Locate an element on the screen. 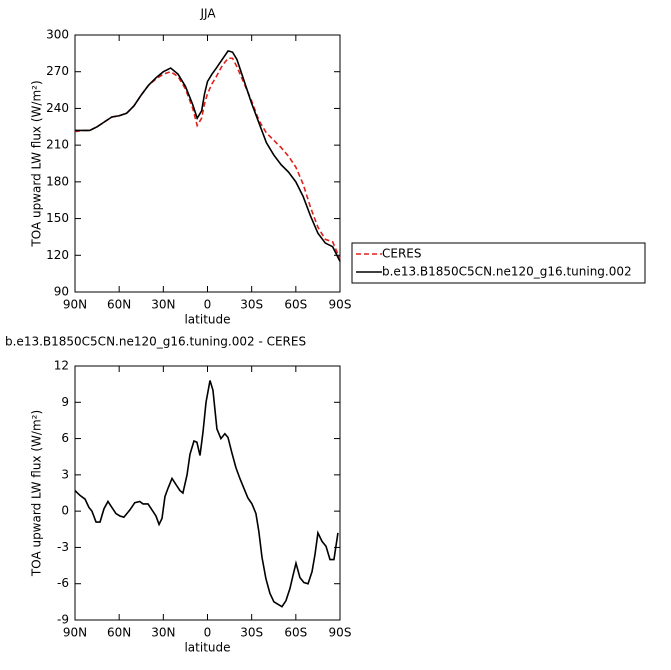 The width and height of the screenshot is (671, 670). legend-label: CERES is located at coordinates (402, 254).